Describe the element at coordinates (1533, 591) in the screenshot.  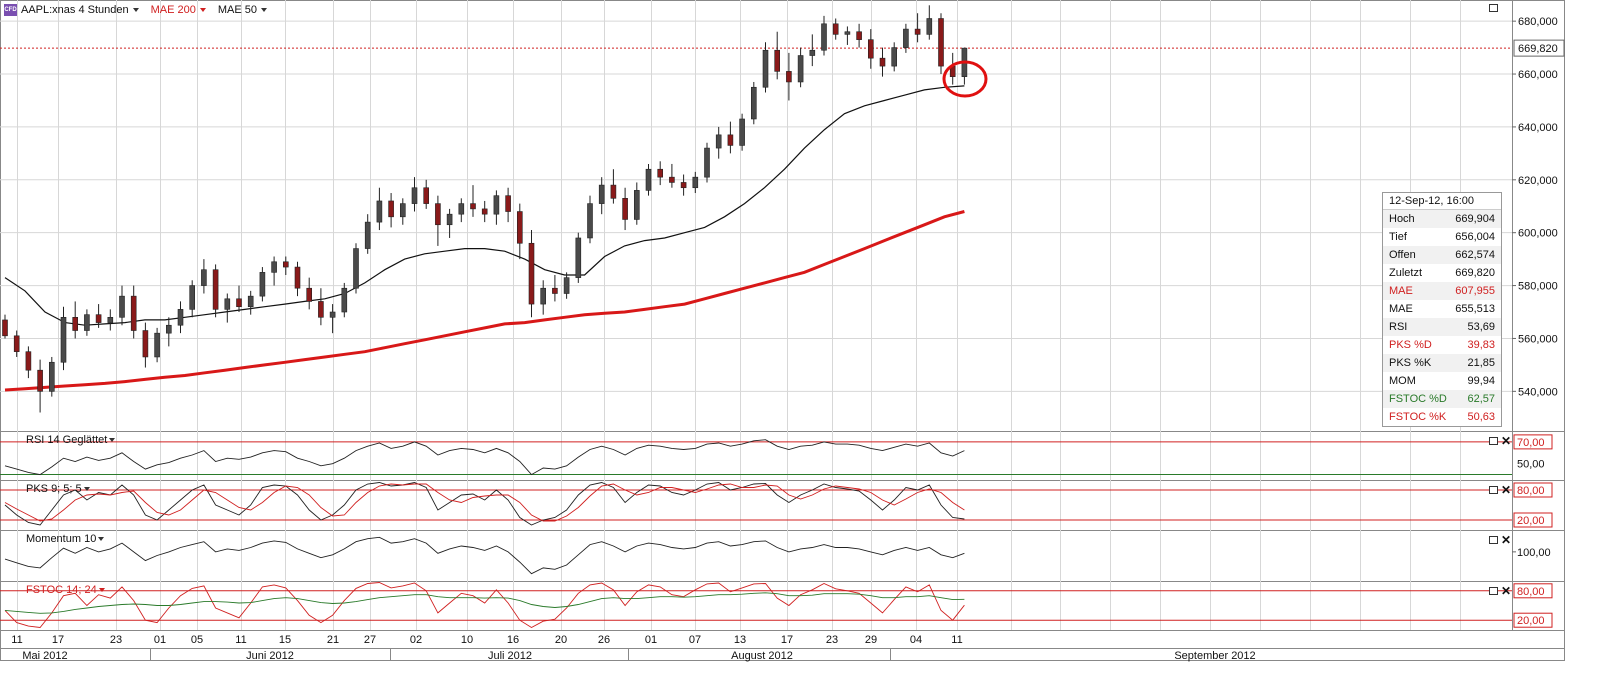
I see `fstoc-level-80-box` at that location.